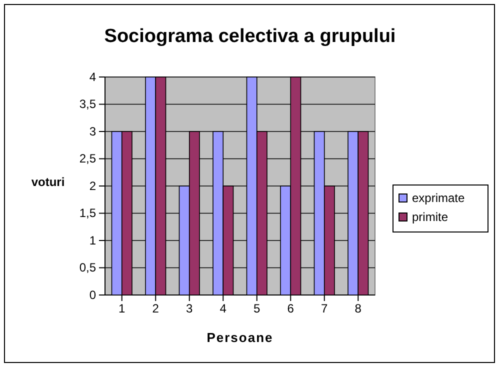 This screenshot has width=499, height=372. What do you see at coordinates (430, 217) in the screenshot?
I see `legend-label: primite` at bounding box center [430, 217].